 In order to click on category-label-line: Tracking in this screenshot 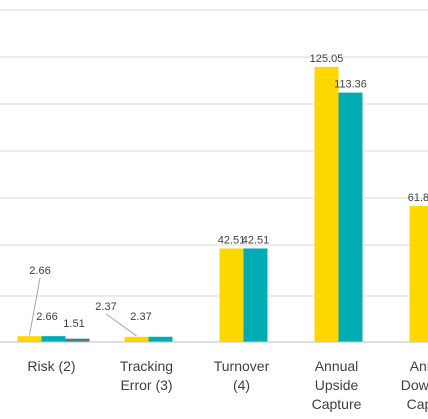, I will do `click(146, 366)`.